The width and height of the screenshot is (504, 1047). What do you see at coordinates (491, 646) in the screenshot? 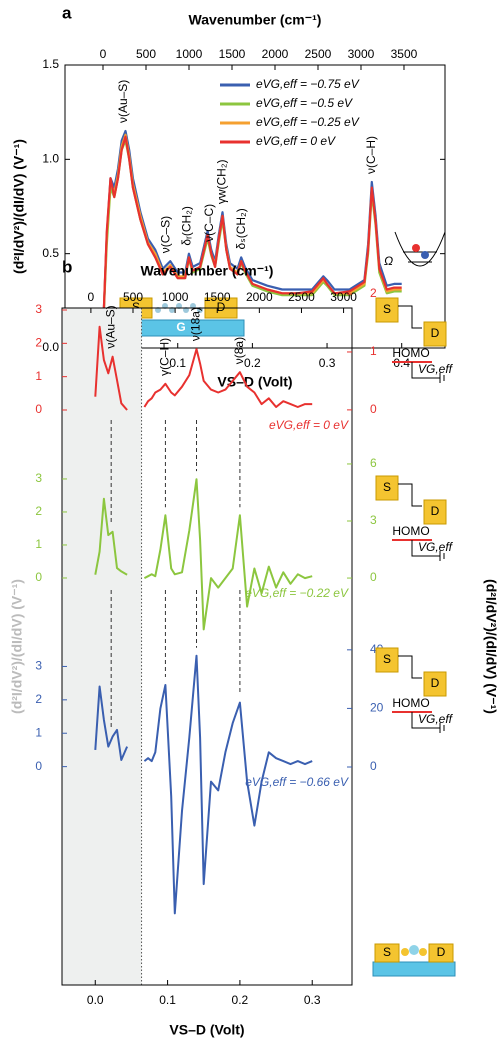
I see `y2-axis-label: (d²I/dV²)/(dI/dV) (V⁻¹)` at bounding box center [491, 646].